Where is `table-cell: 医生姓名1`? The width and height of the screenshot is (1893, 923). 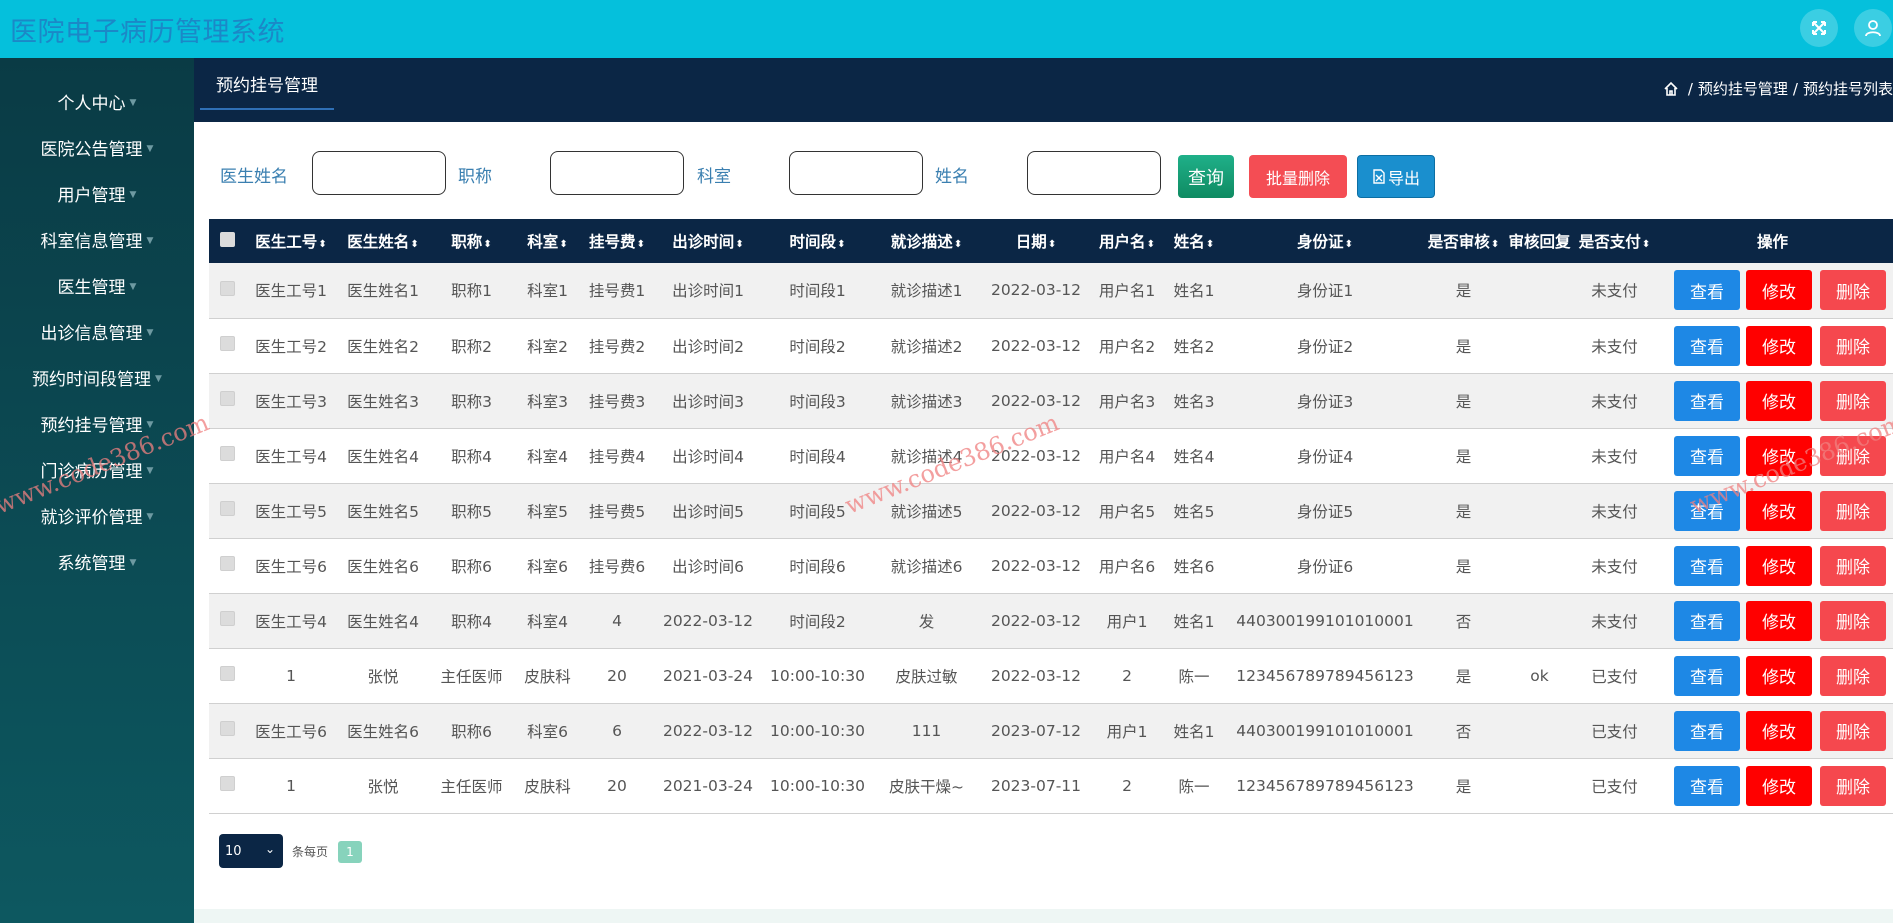
table-cell: 医生姓名1 is located at coordinates (383, 291).